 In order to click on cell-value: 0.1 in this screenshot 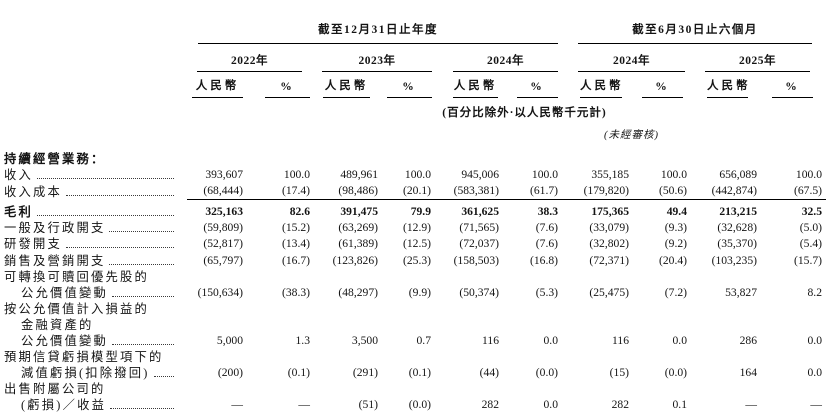, I will do `click(680, 405)`.